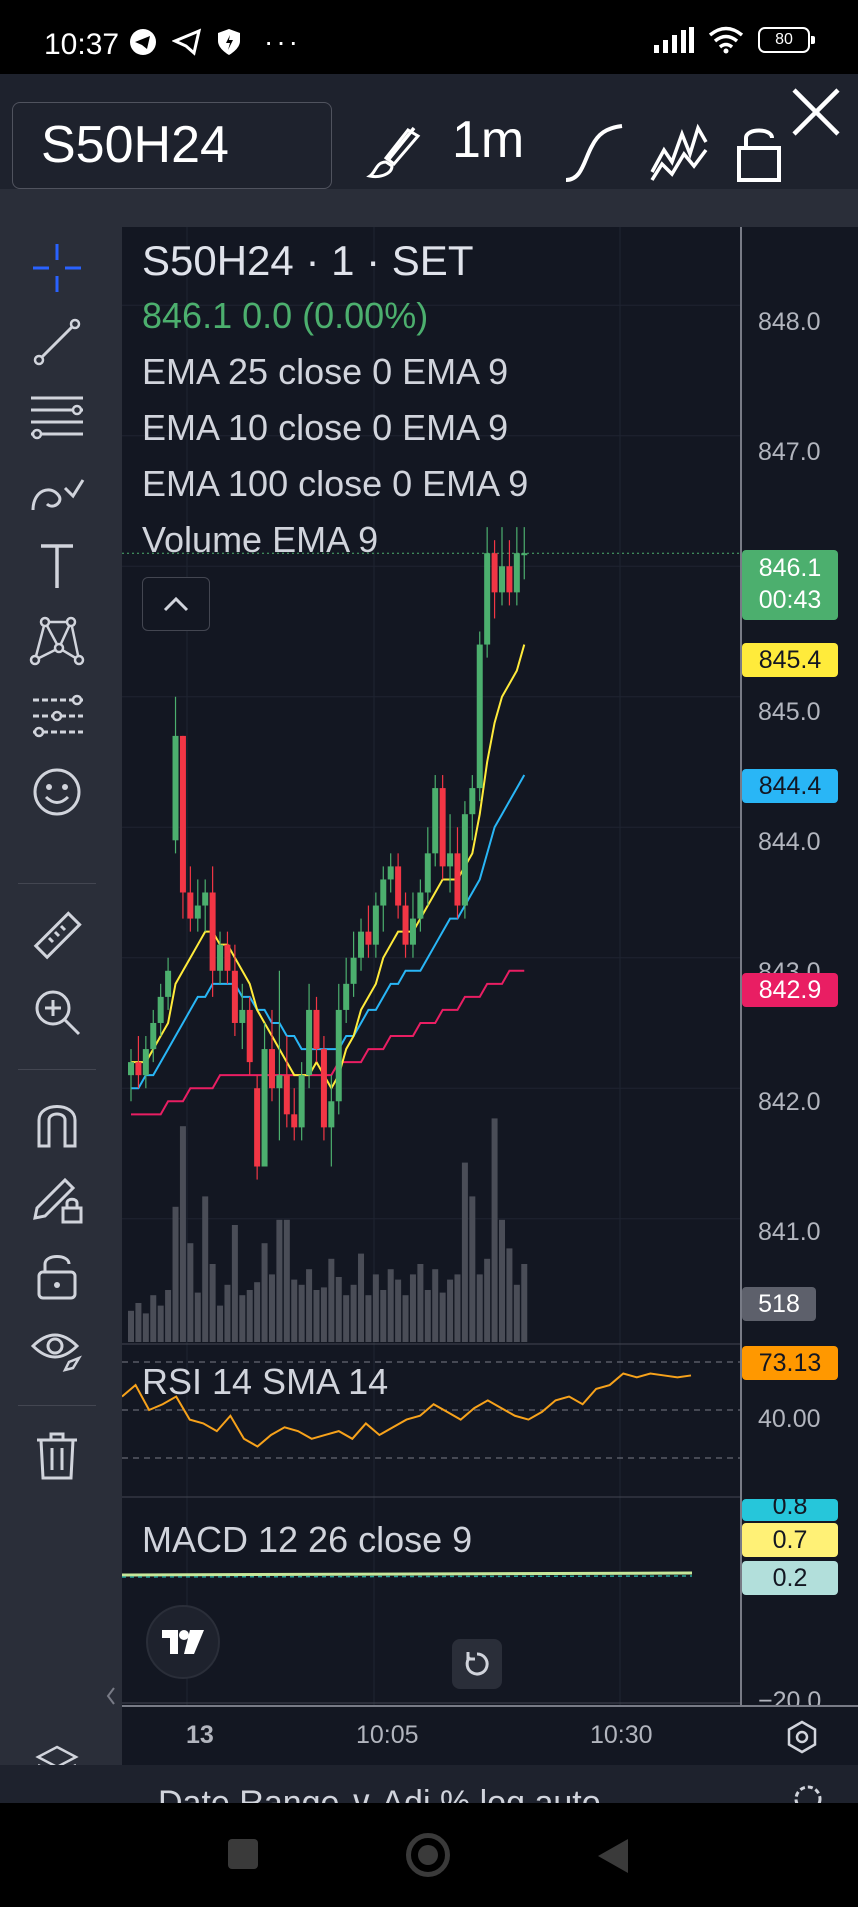 The image size is (858, 1907). I want to click on price-tick: 841.0, so click(789, 1232).